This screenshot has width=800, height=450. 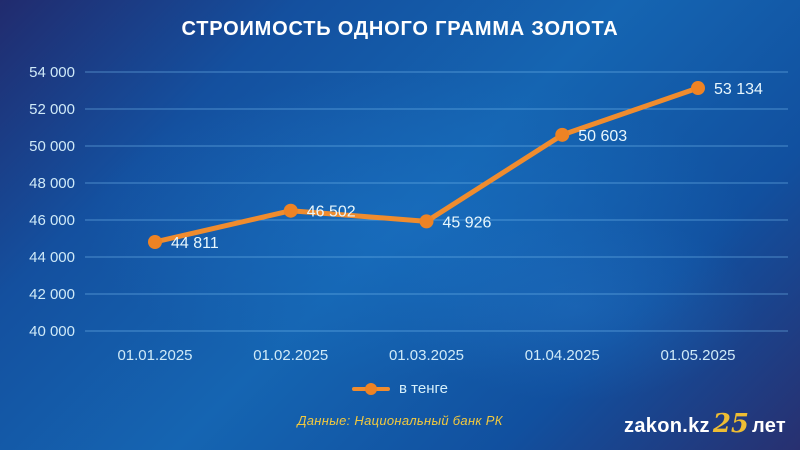 What do you see at coordinates (562, 355) in the screenshot?
I see `x-axis-tick-label: 01.04.2025` at bounding box center [562, 355].